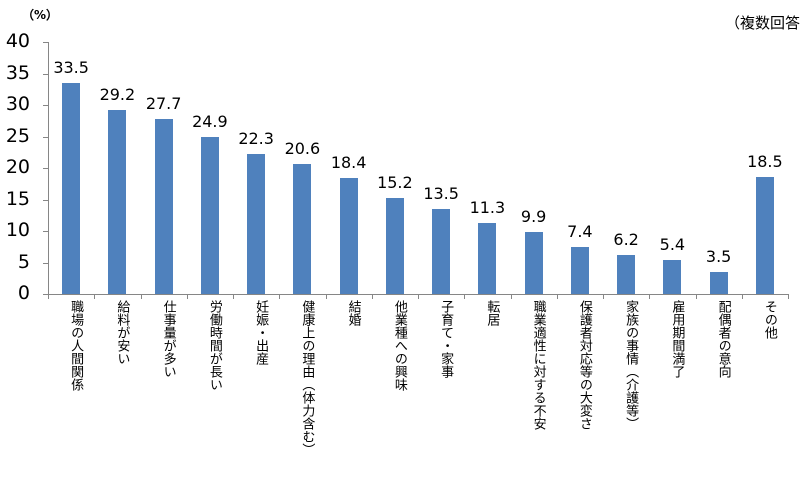 The height and width of the screenshot is (482, 800). I want to click on category-label: 結婚, so click(353, 313).